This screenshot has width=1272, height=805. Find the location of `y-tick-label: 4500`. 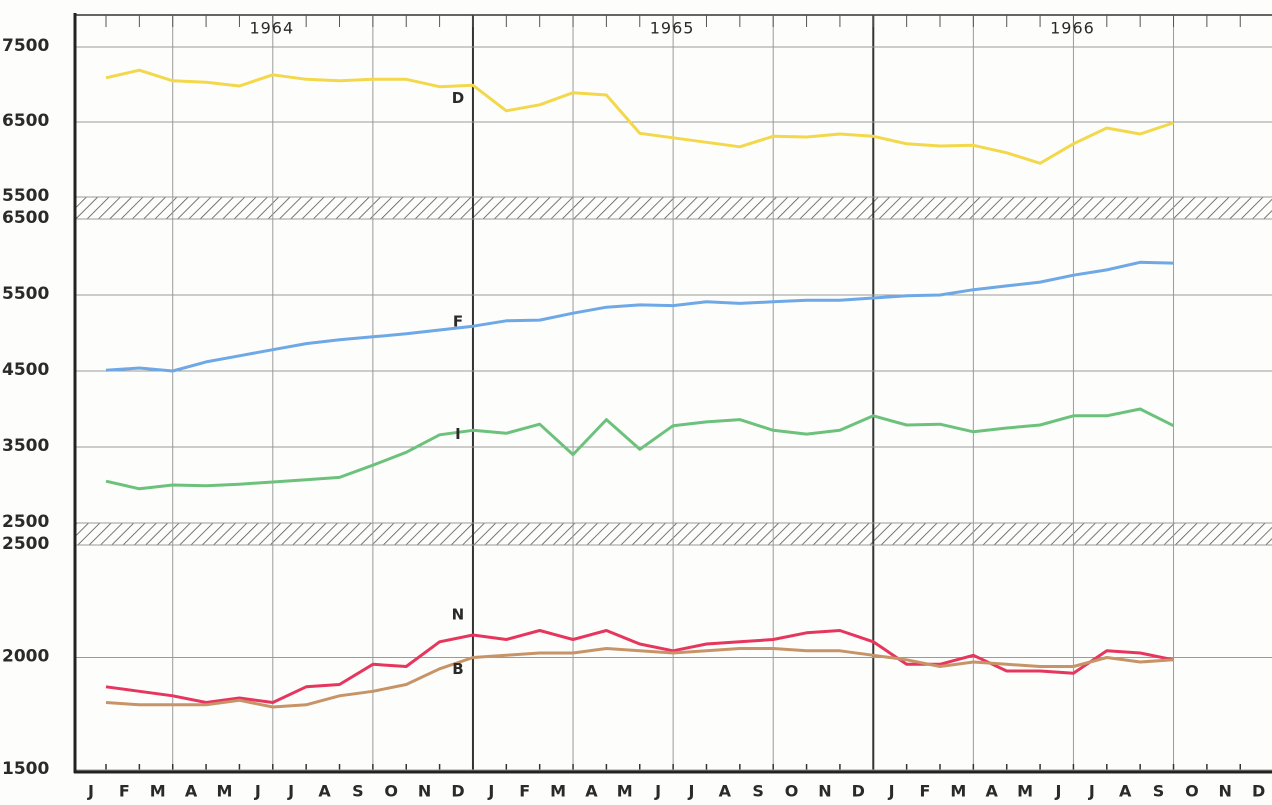

y-tick-label: 4500 is located at coordinates (25, 370).